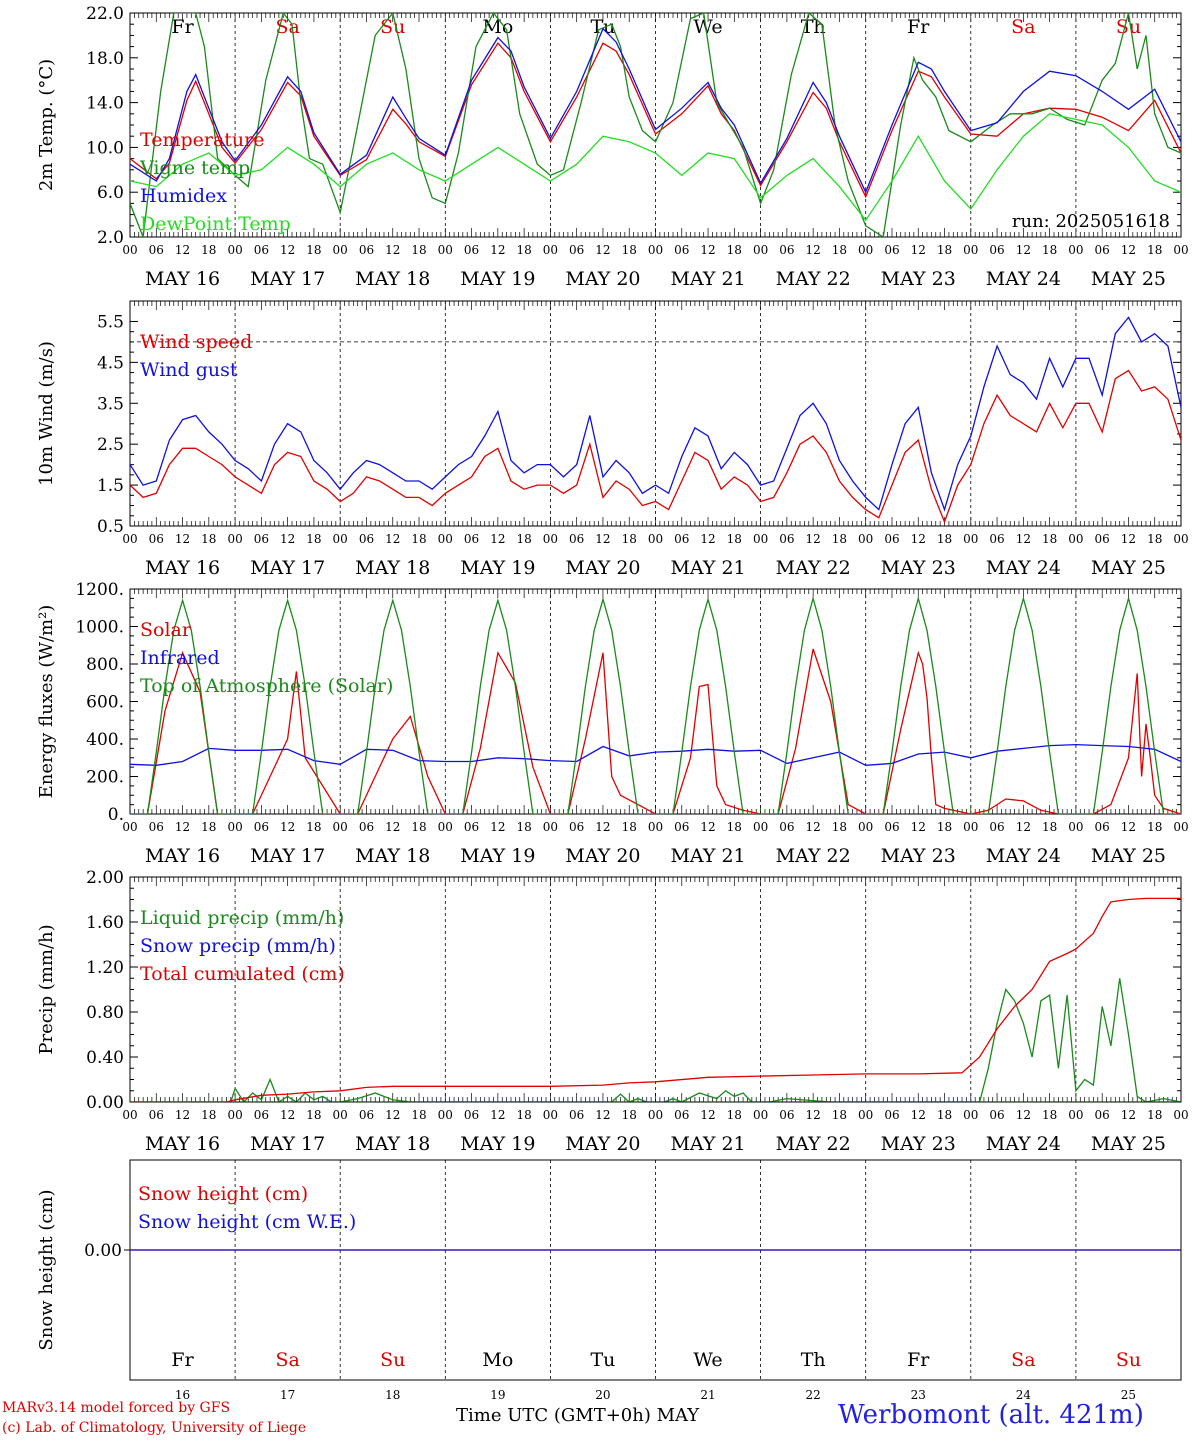 This screenshot has height=1445, width=1194. Describe the element at coordinates (105, 1013) in the screenshot. I see `y-tick-label: 0.80` at that location.